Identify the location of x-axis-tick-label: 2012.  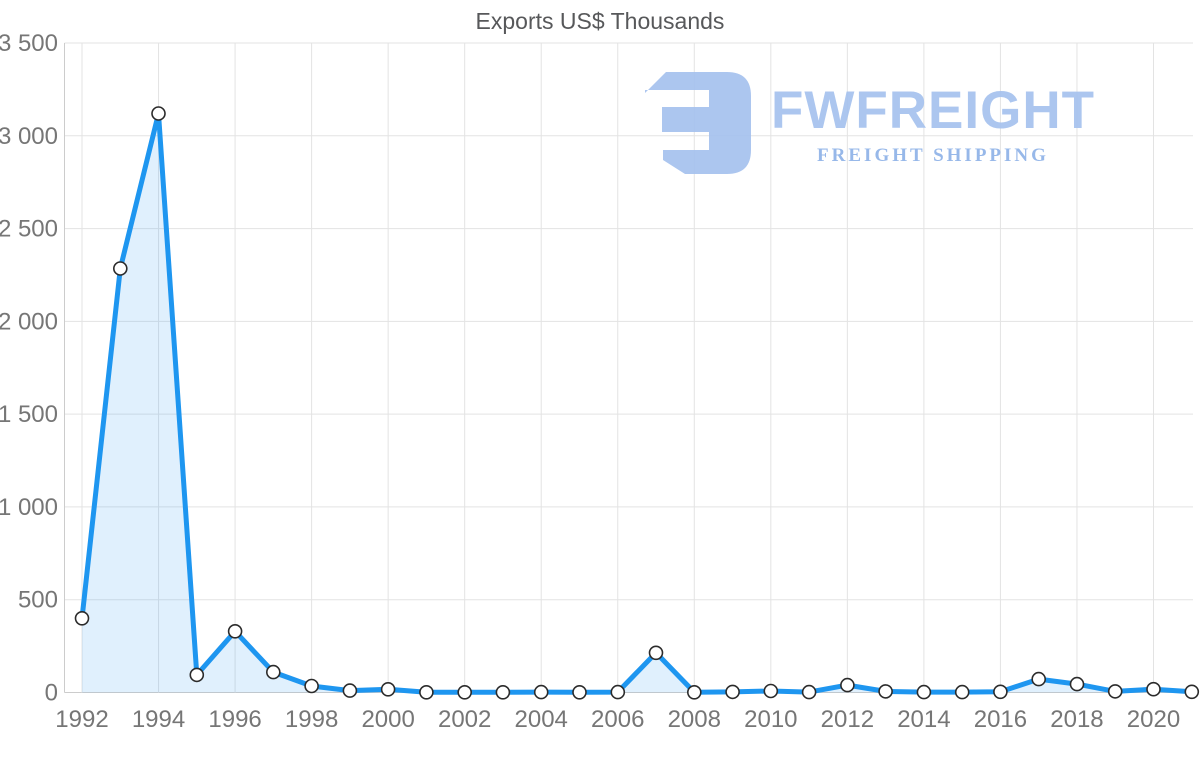
(847, 719).